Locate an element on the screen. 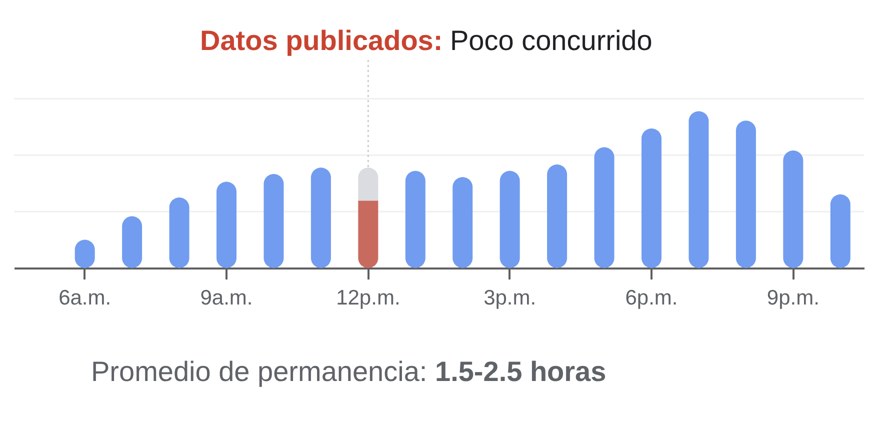 This screenshot has width=889, height=425. x-tick-label: 6p.m. is located at coordinates (651, 298).